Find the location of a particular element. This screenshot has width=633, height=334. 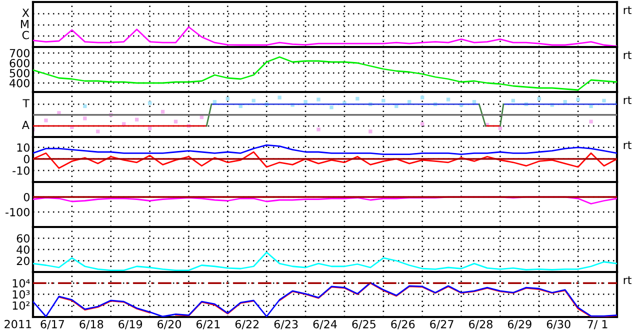

x-tick-label: 6/29 is located at coordinates (520, 325).